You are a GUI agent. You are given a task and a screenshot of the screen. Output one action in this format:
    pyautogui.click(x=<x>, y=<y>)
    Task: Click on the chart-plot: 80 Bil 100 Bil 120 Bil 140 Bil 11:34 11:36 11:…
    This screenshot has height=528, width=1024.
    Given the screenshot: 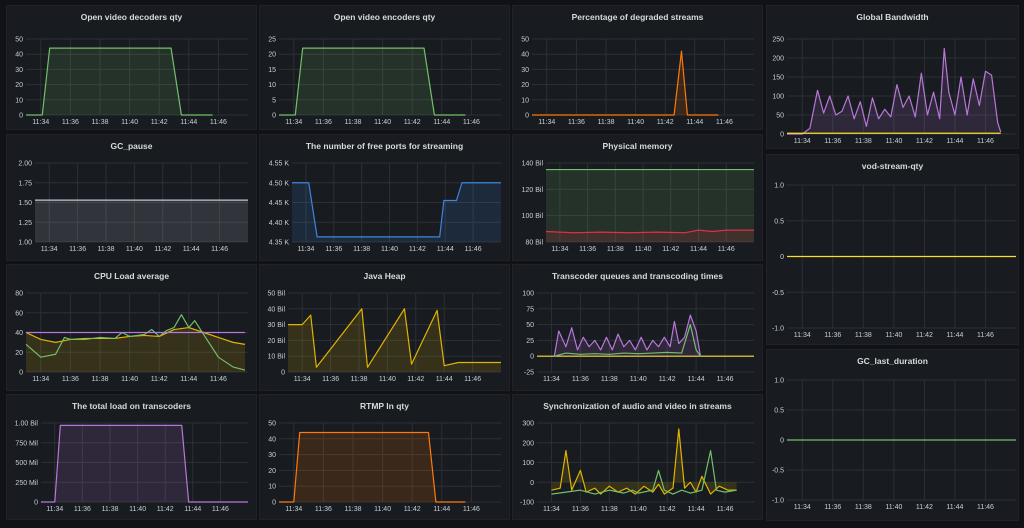 What is the action you would take?
    pyautogui.click(x=638, y=207)
    